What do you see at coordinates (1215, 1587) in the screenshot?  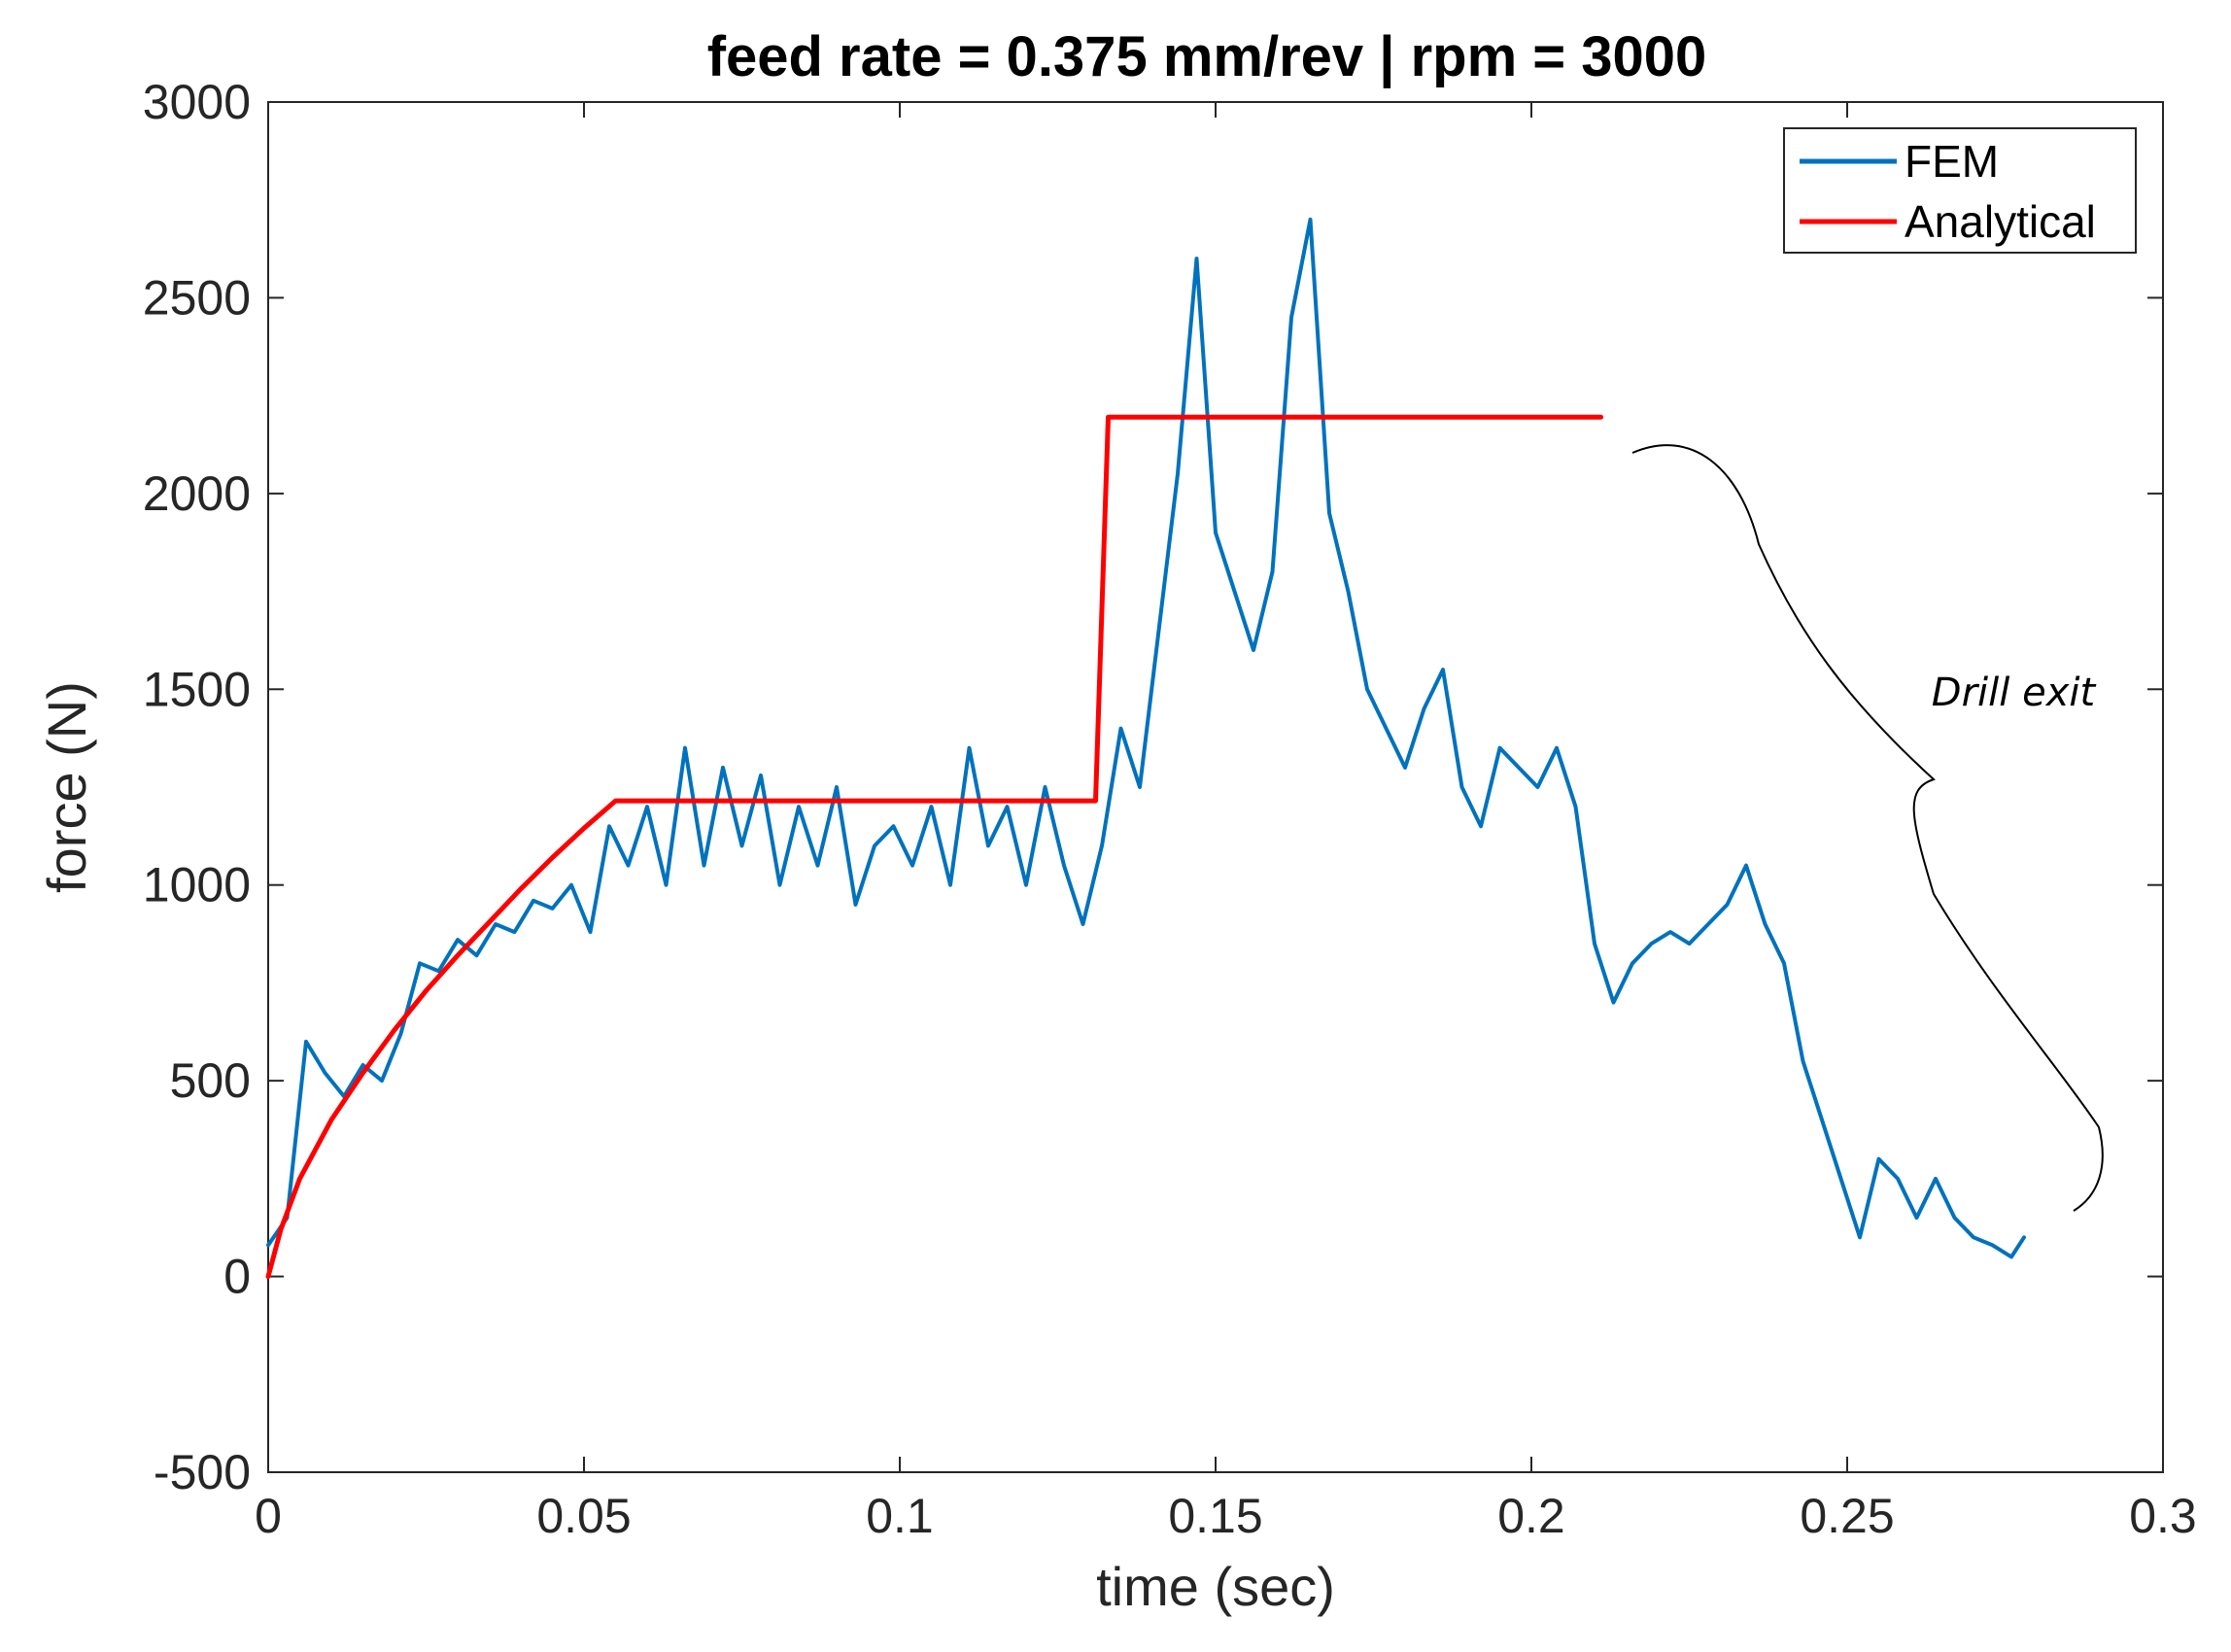 I see `x-axis-label: time (sec)` at bounding box center [1215, 1587].